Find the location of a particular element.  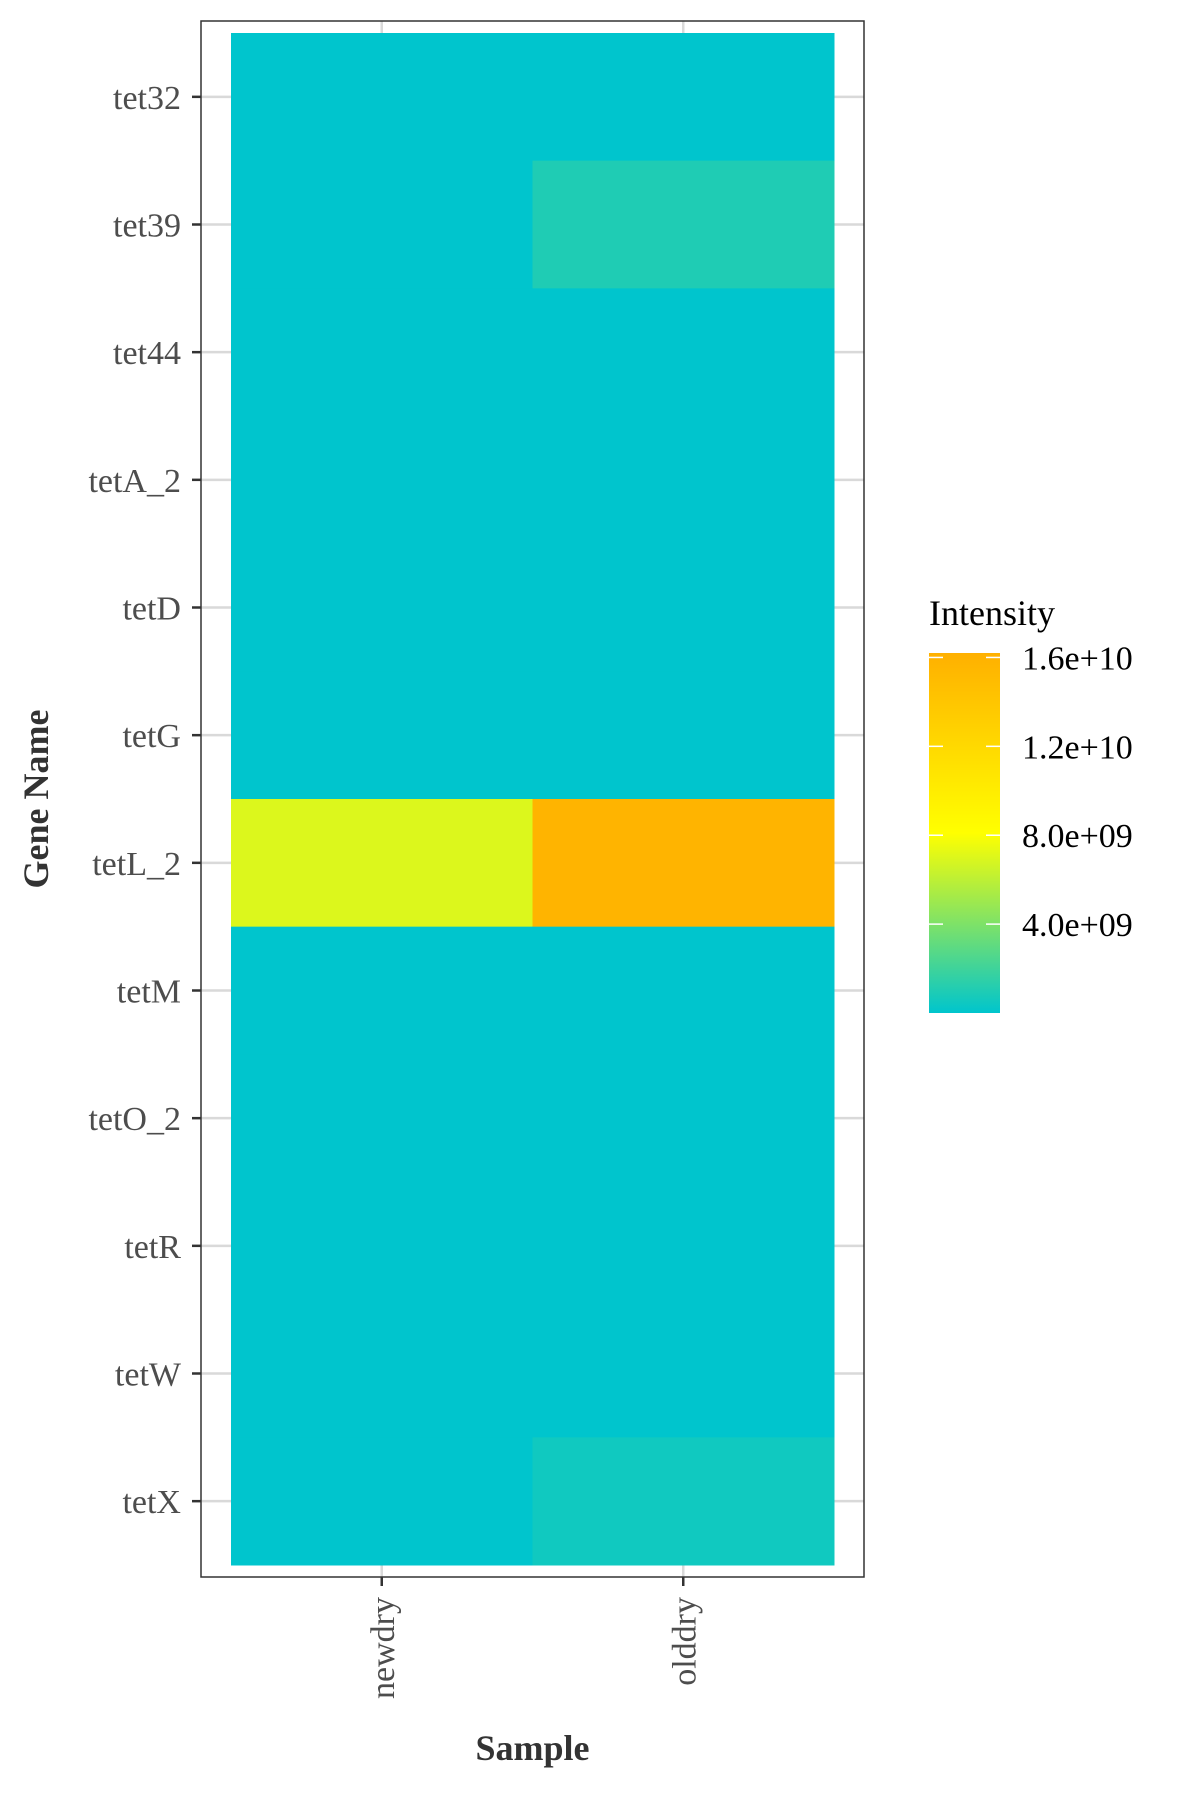

heatmap-cell-tetO_2-newdry is located at coordinates (382, 1118).